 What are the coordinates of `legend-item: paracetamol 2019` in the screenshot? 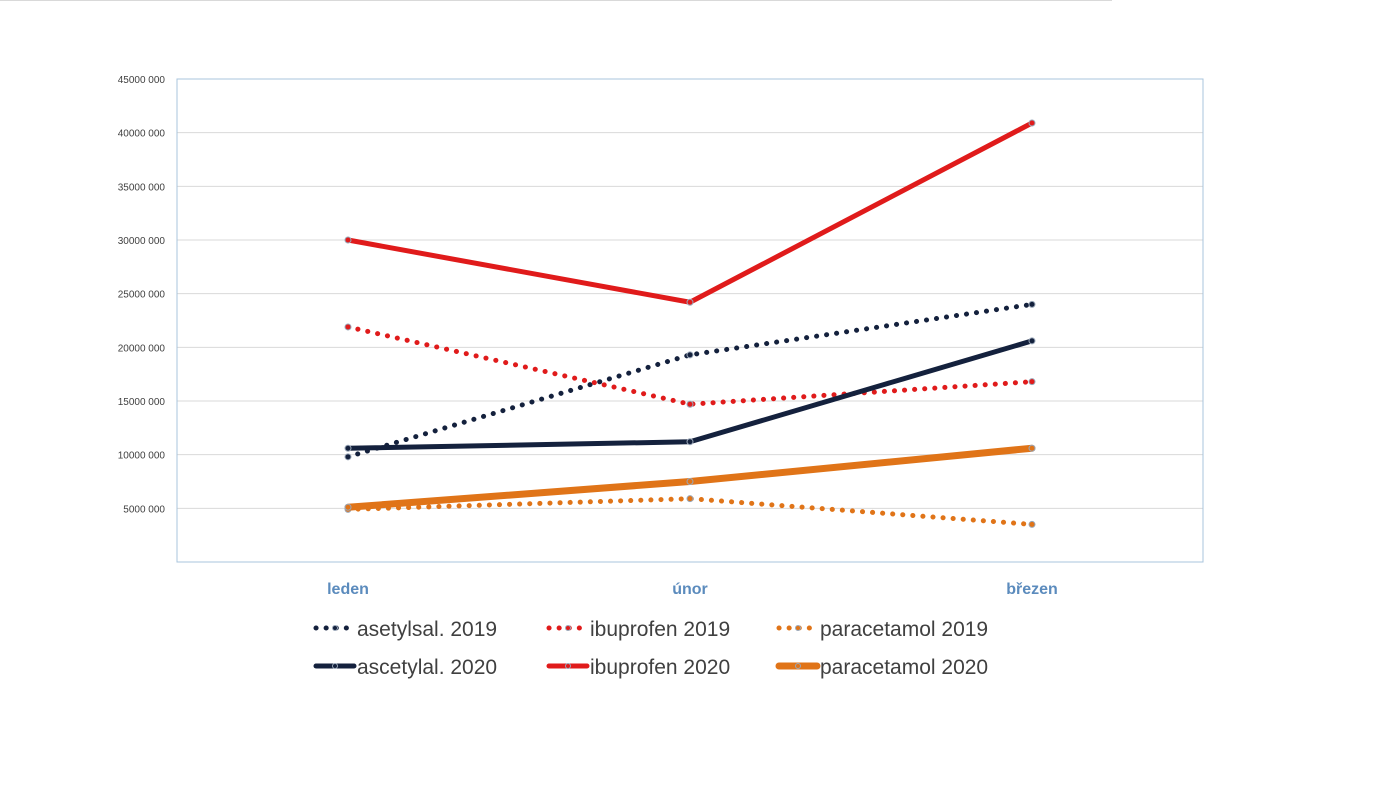 It's located at (882, 629).